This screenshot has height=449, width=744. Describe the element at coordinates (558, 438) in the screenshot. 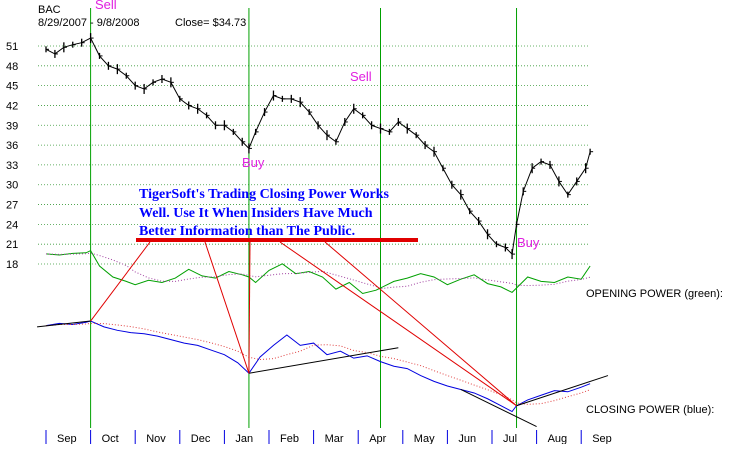

I see `x-tick-label: Aug` at that location.